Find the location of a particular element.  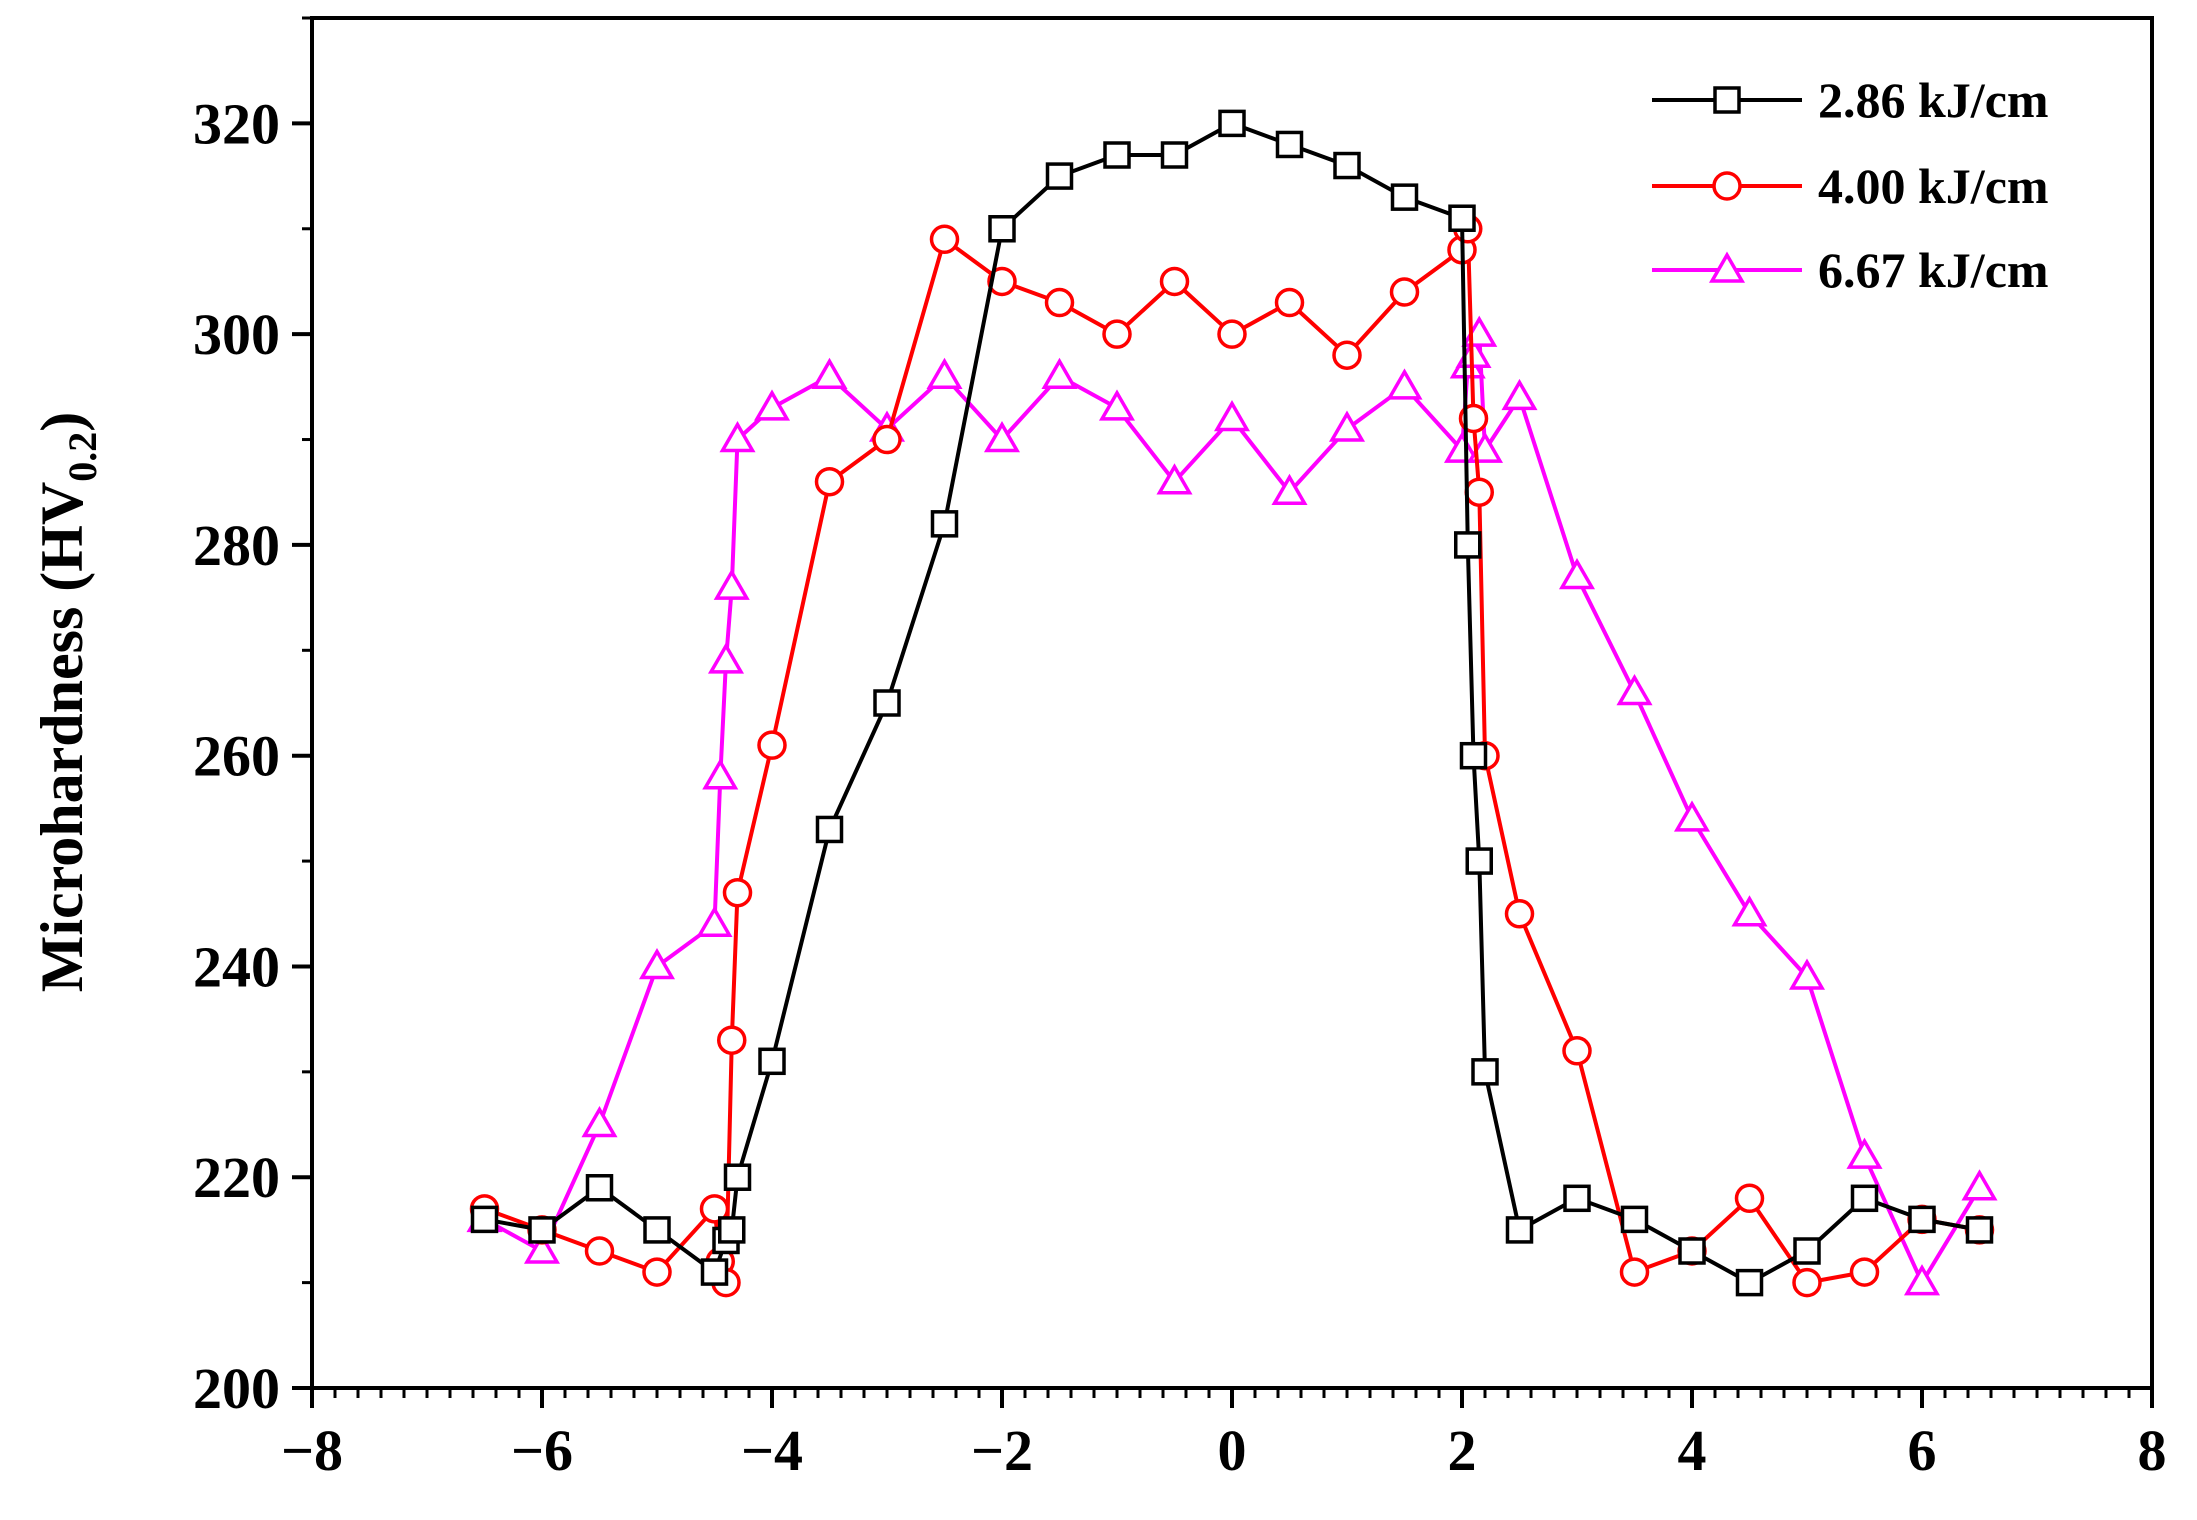

legend-label: 4.00 kJ/cm is located at coordinates (1933, 186).